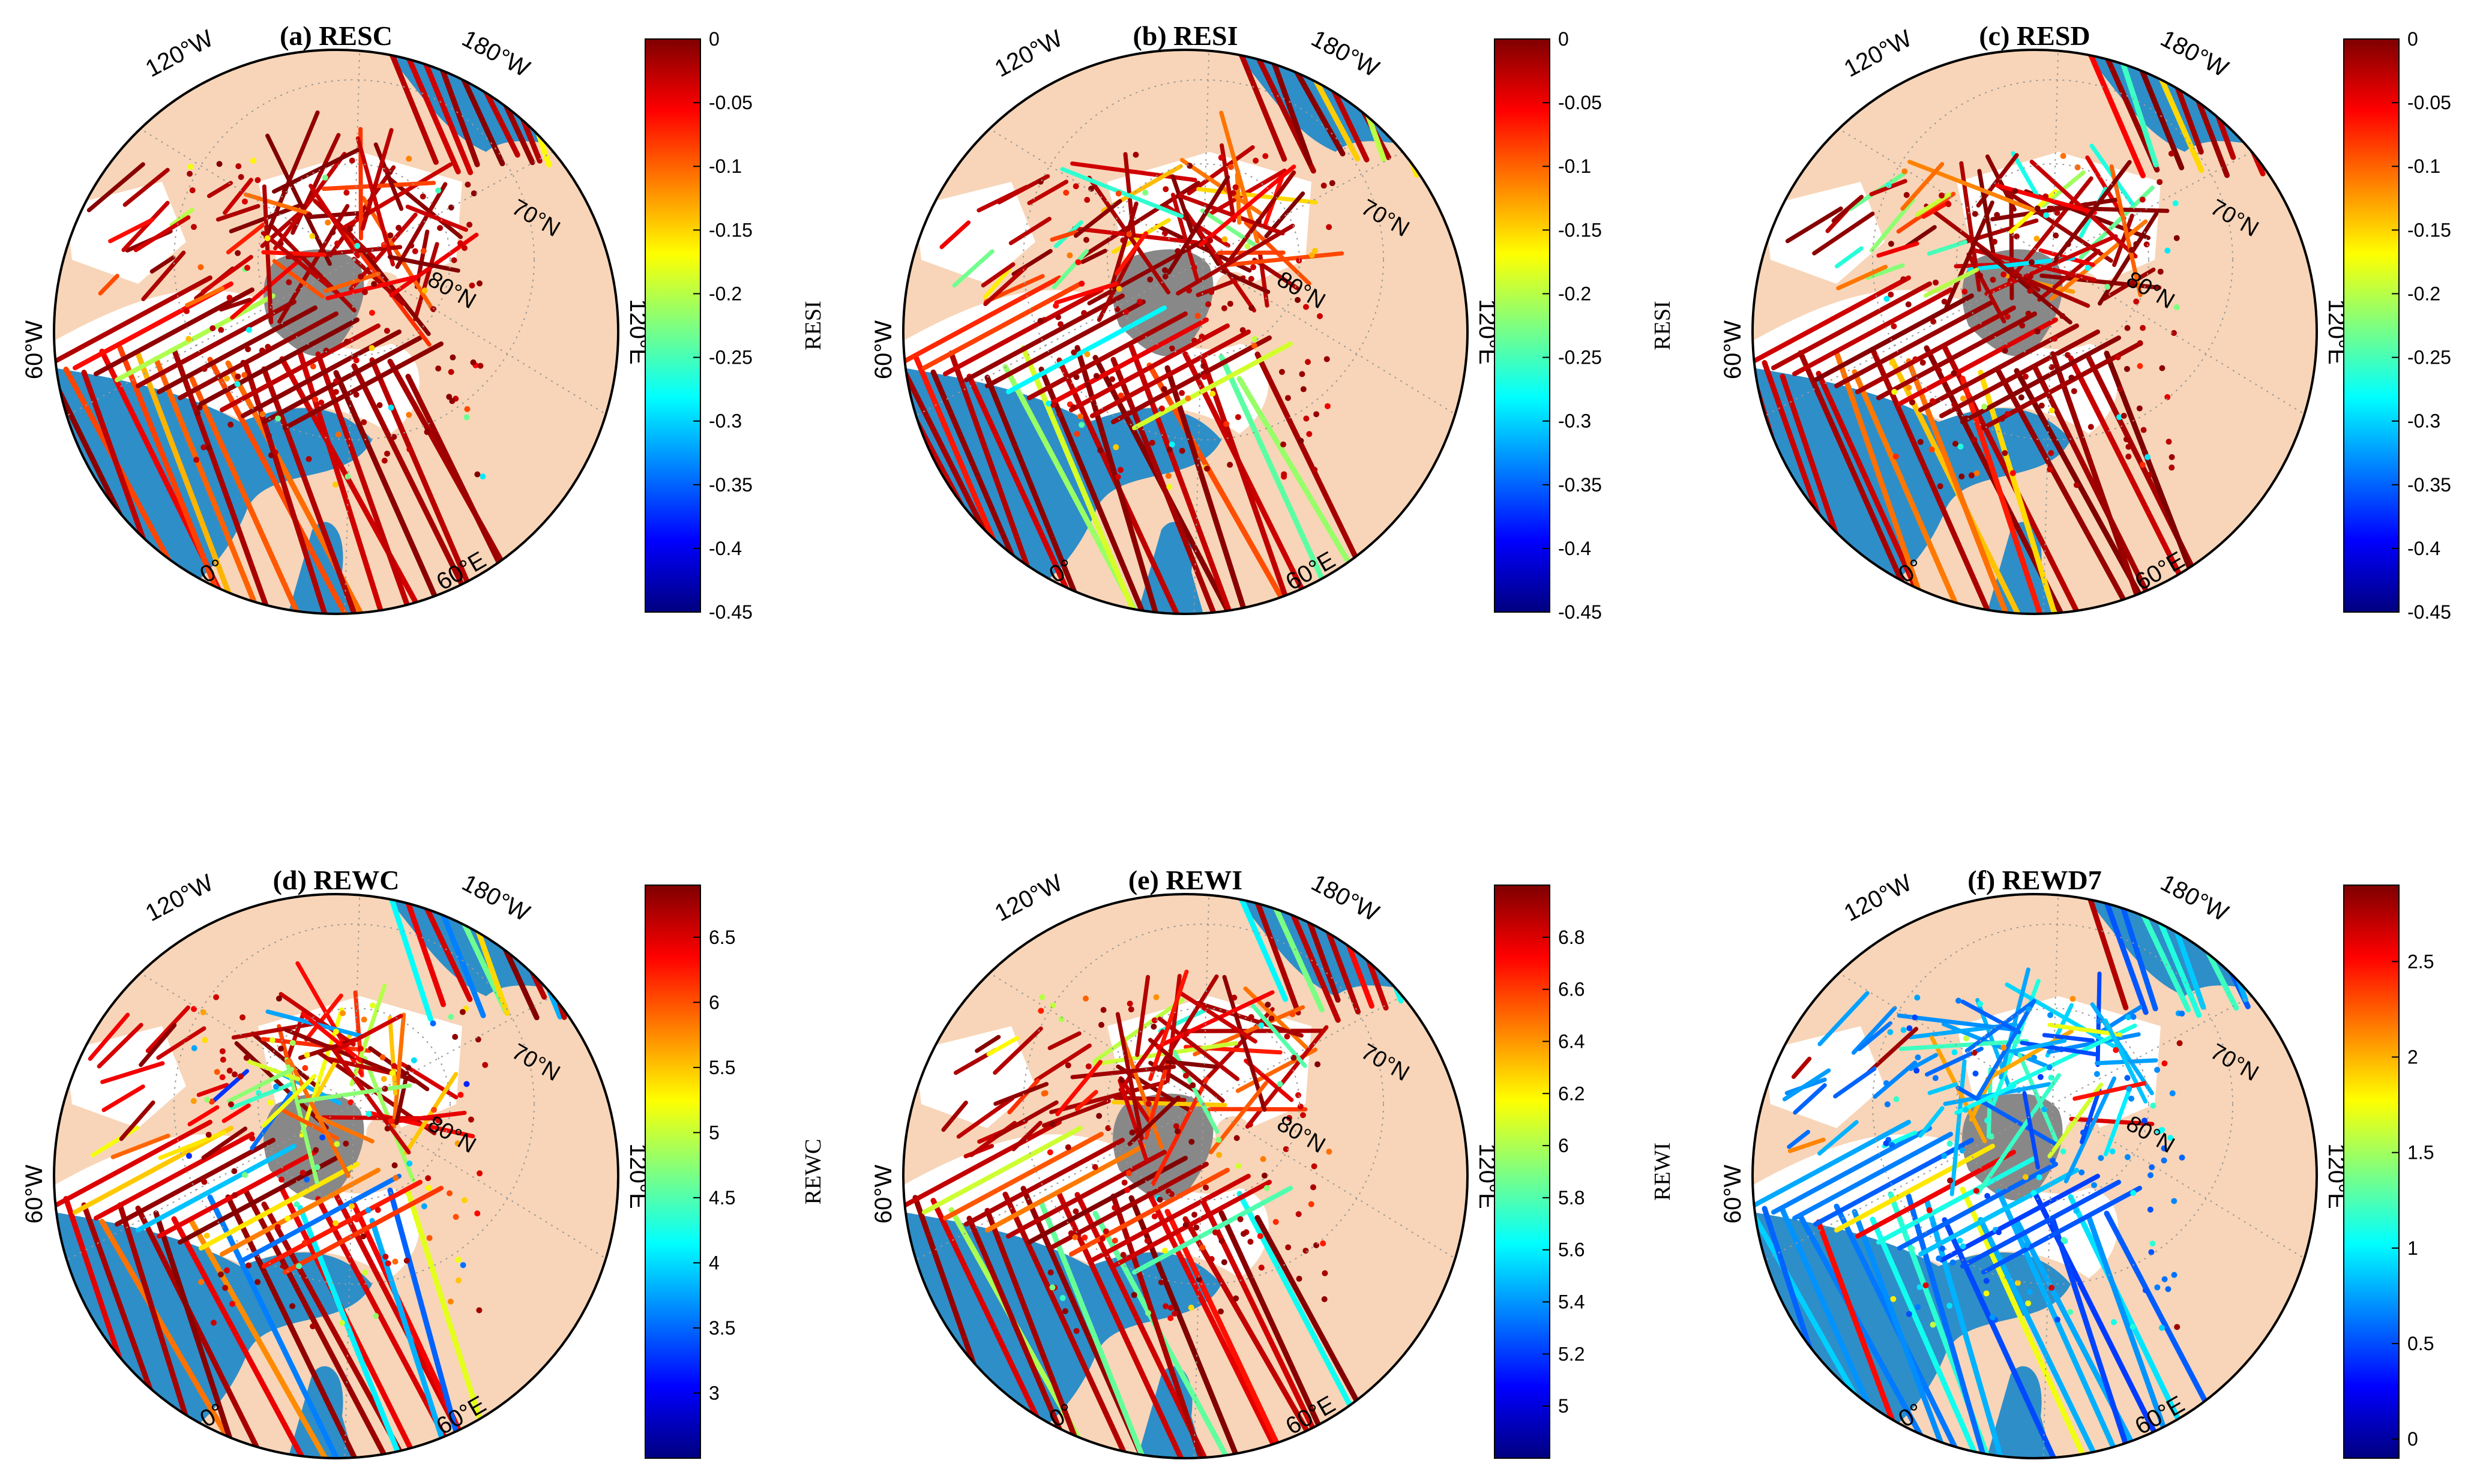 The height and width of the screenshot is (1484, 2492). Describe the element at coordinates (2423, 548) in the screenshot. I see `colorbar-tick-label: -0.4` at that location.